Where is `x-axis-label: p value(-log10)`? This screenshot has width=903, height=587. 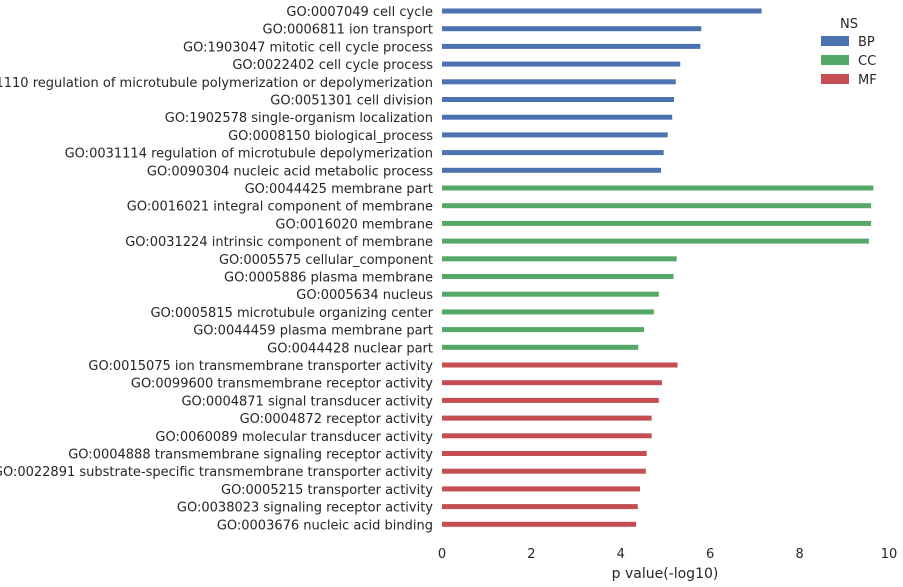 x-axis-label: p value(-log10) is located at coordinates (665, 574).